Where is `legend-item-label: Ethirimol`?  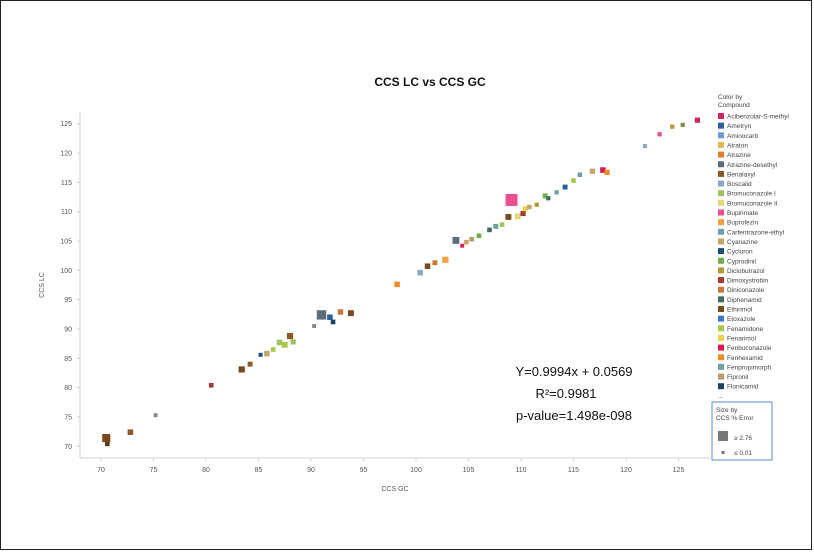
legend-item-label: Ethirimol is located at coordinates (740, 310).